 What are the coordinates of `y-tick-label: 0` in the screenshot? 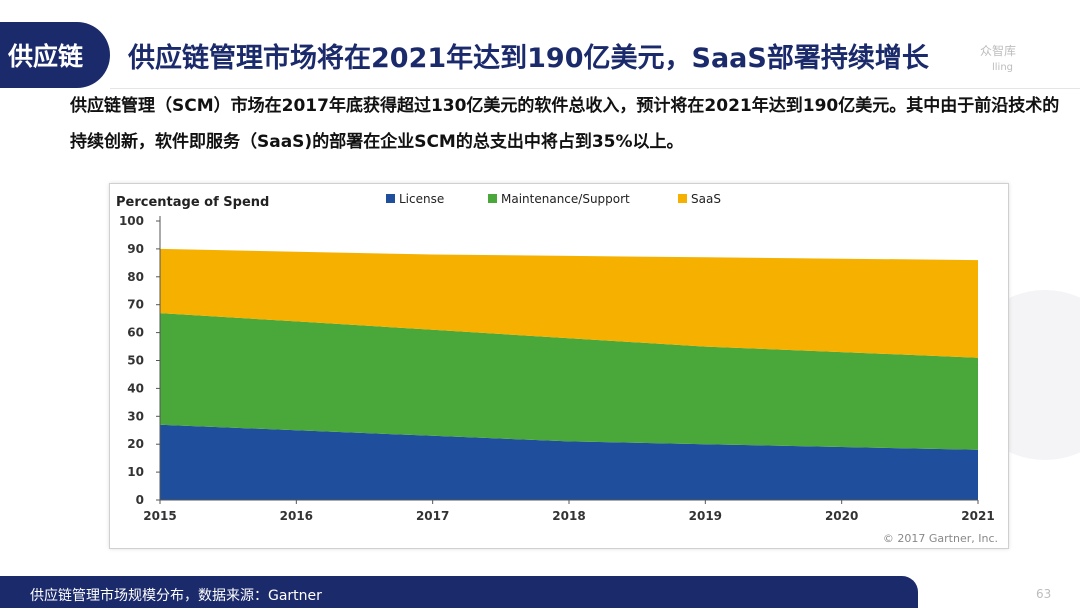 It's located at (140, 500).